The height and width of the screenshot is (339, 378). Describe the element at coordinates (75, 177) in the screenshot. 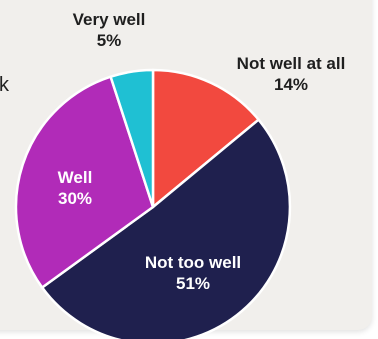

I see `slice-name: Well` at that location.